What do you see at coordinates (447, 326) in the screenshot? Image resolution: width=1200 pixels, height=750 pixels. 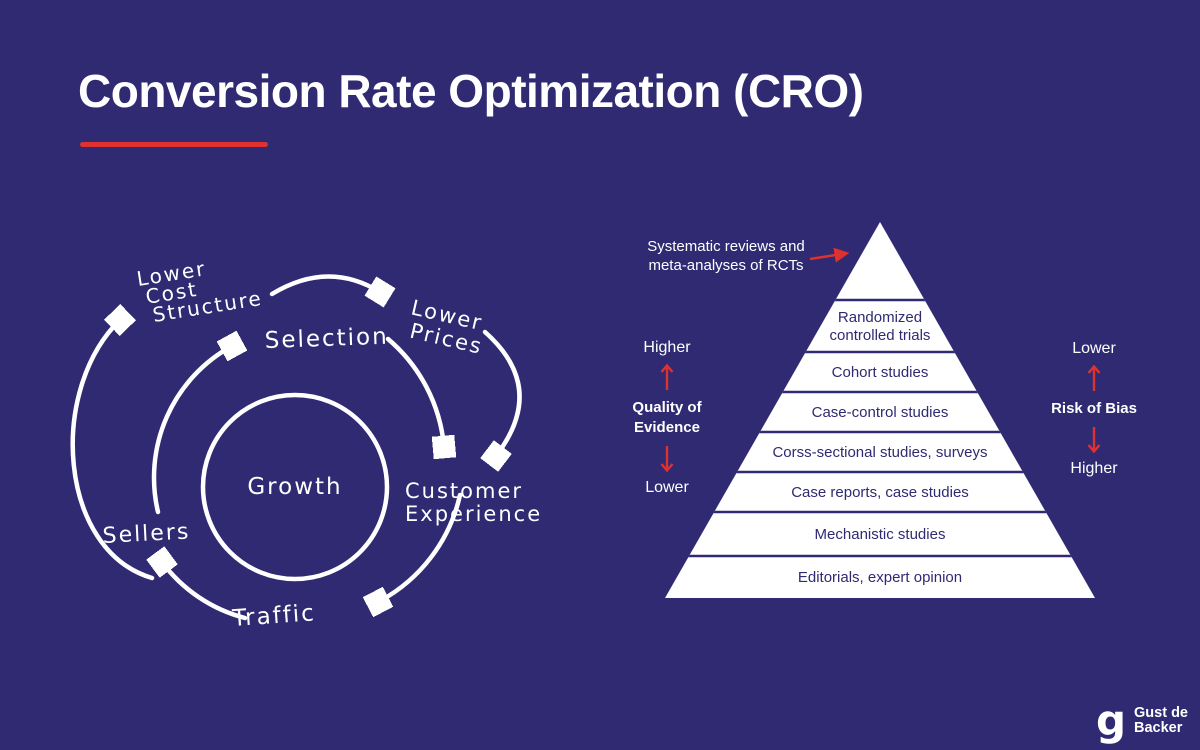 I see `flywheel-label-lower-prices: Lower Prices` at bounding box center [447, 326].